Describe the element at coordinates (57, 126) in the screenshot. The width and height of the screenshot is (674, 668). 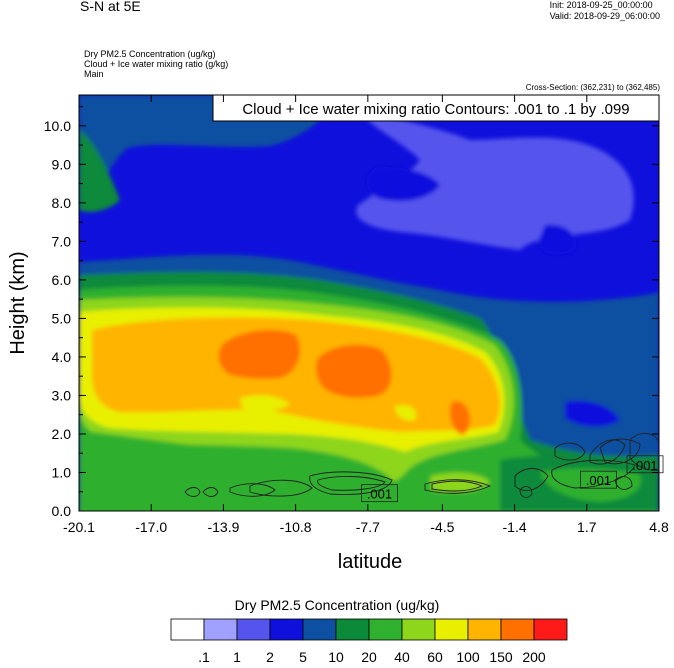
I see `y-tick-label: 10.0` at that location.